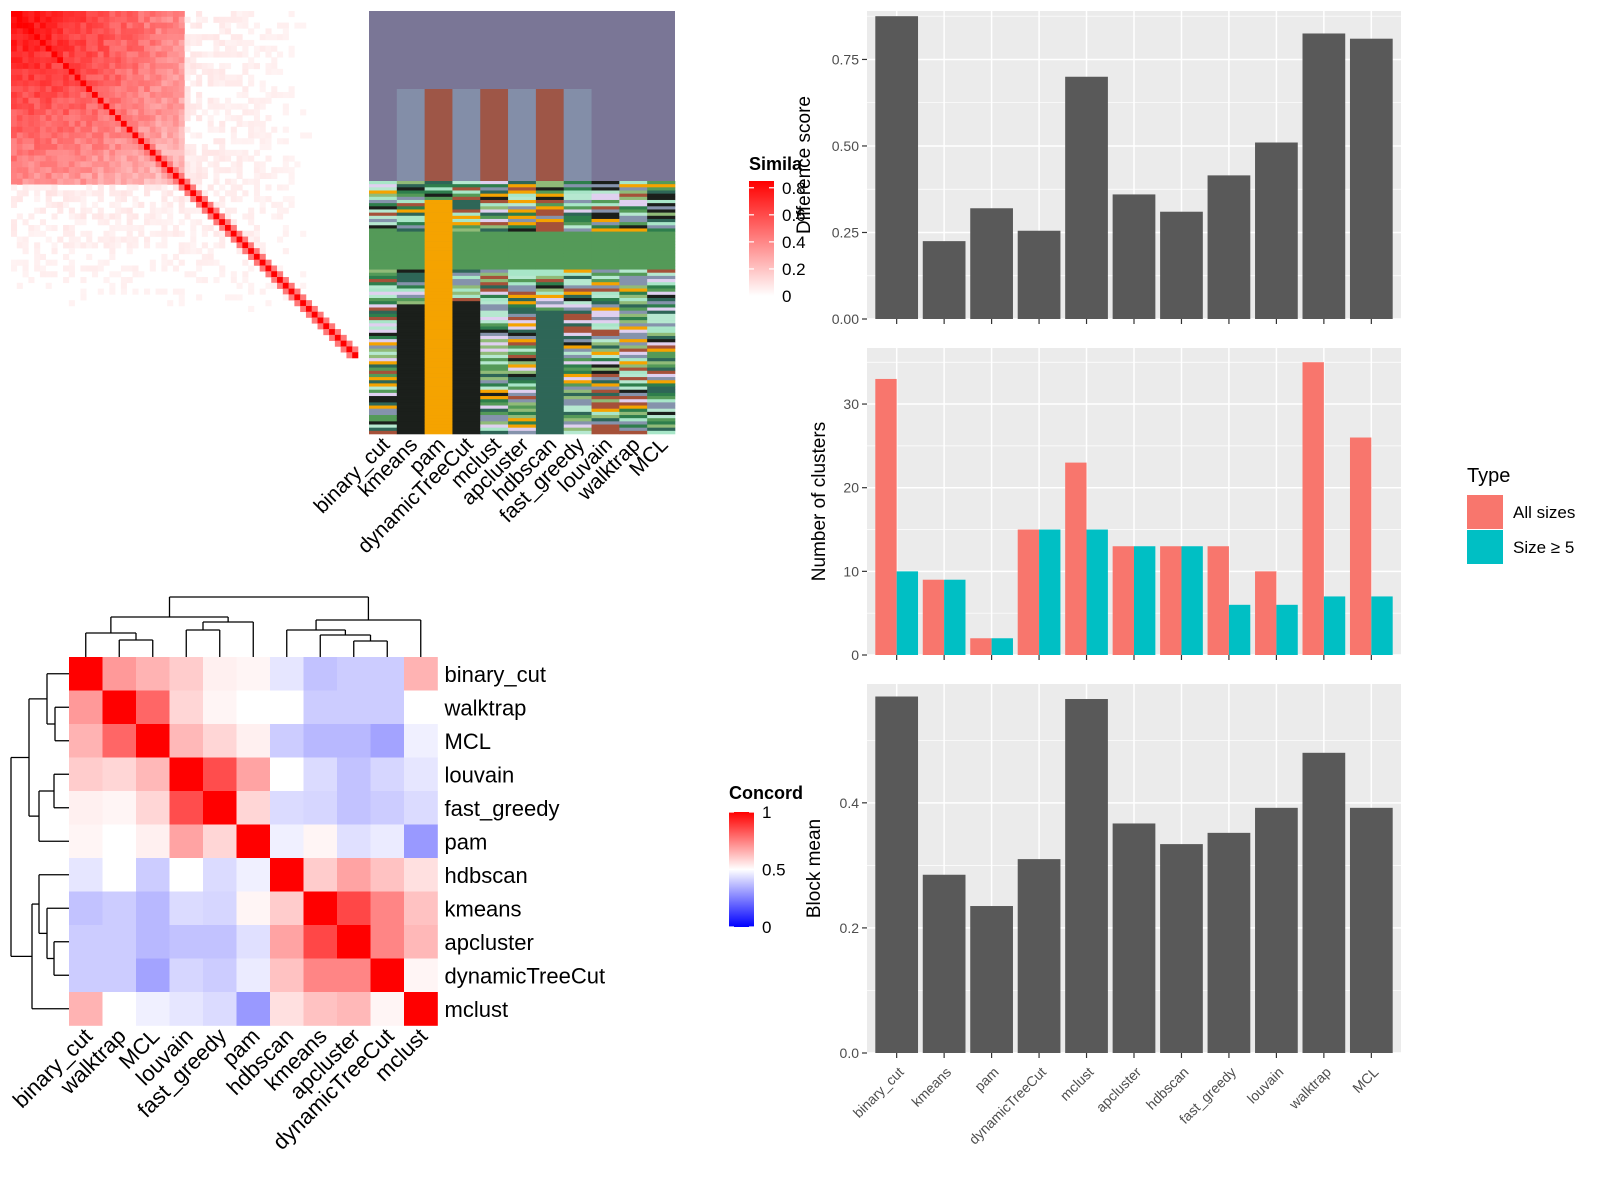 The height and width of the screenshot is (1200, 1600). I want to click on y-axis-title: Number of clusters, so click(819, 501).